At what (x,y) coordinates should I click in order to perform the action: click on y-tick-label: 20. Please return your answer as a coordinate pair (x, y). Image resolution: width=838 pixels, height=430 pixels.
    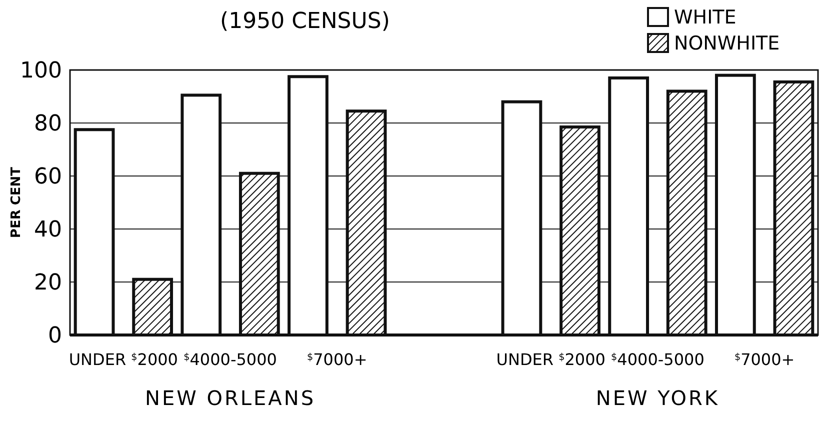
    Looking at the image, I should click on (48, 283).